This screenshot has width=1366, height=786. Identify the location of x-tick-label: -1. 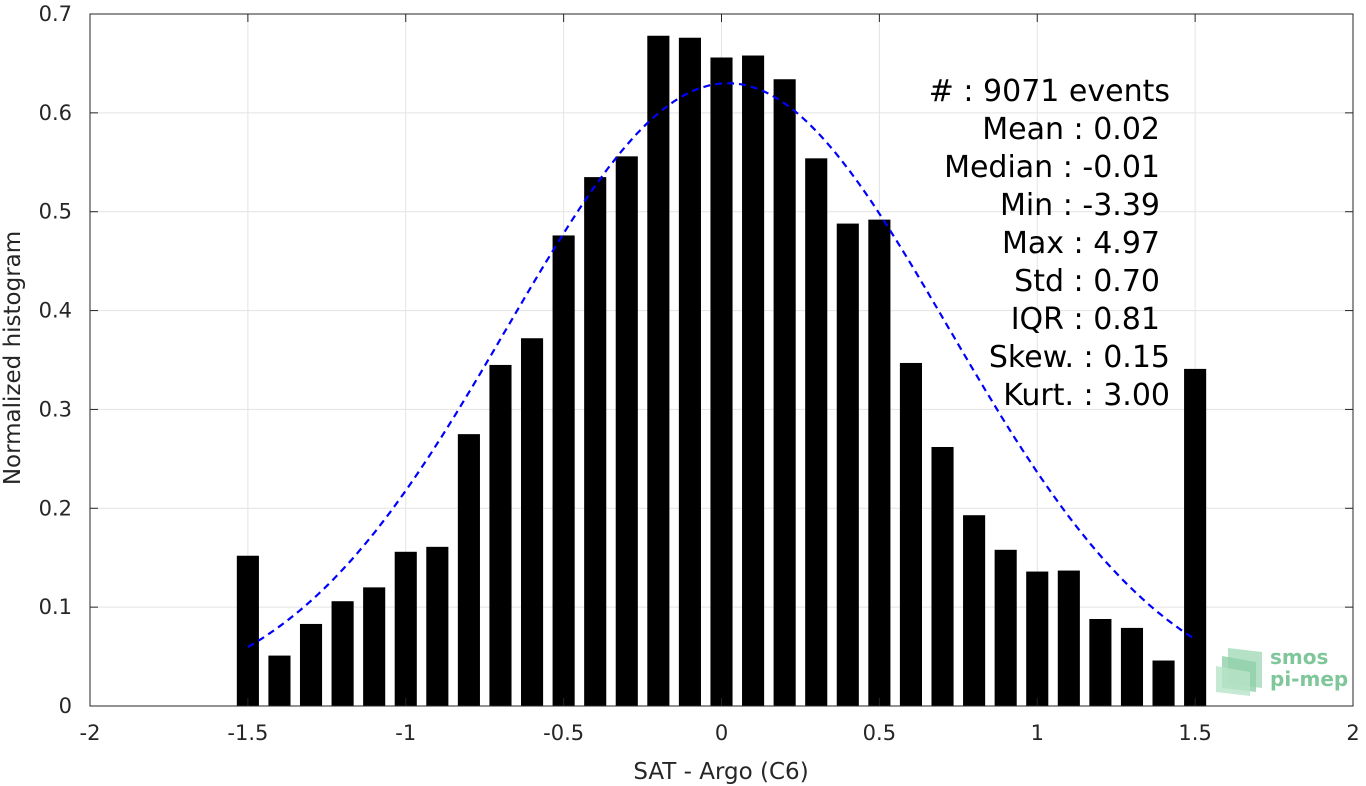
(405, 733).